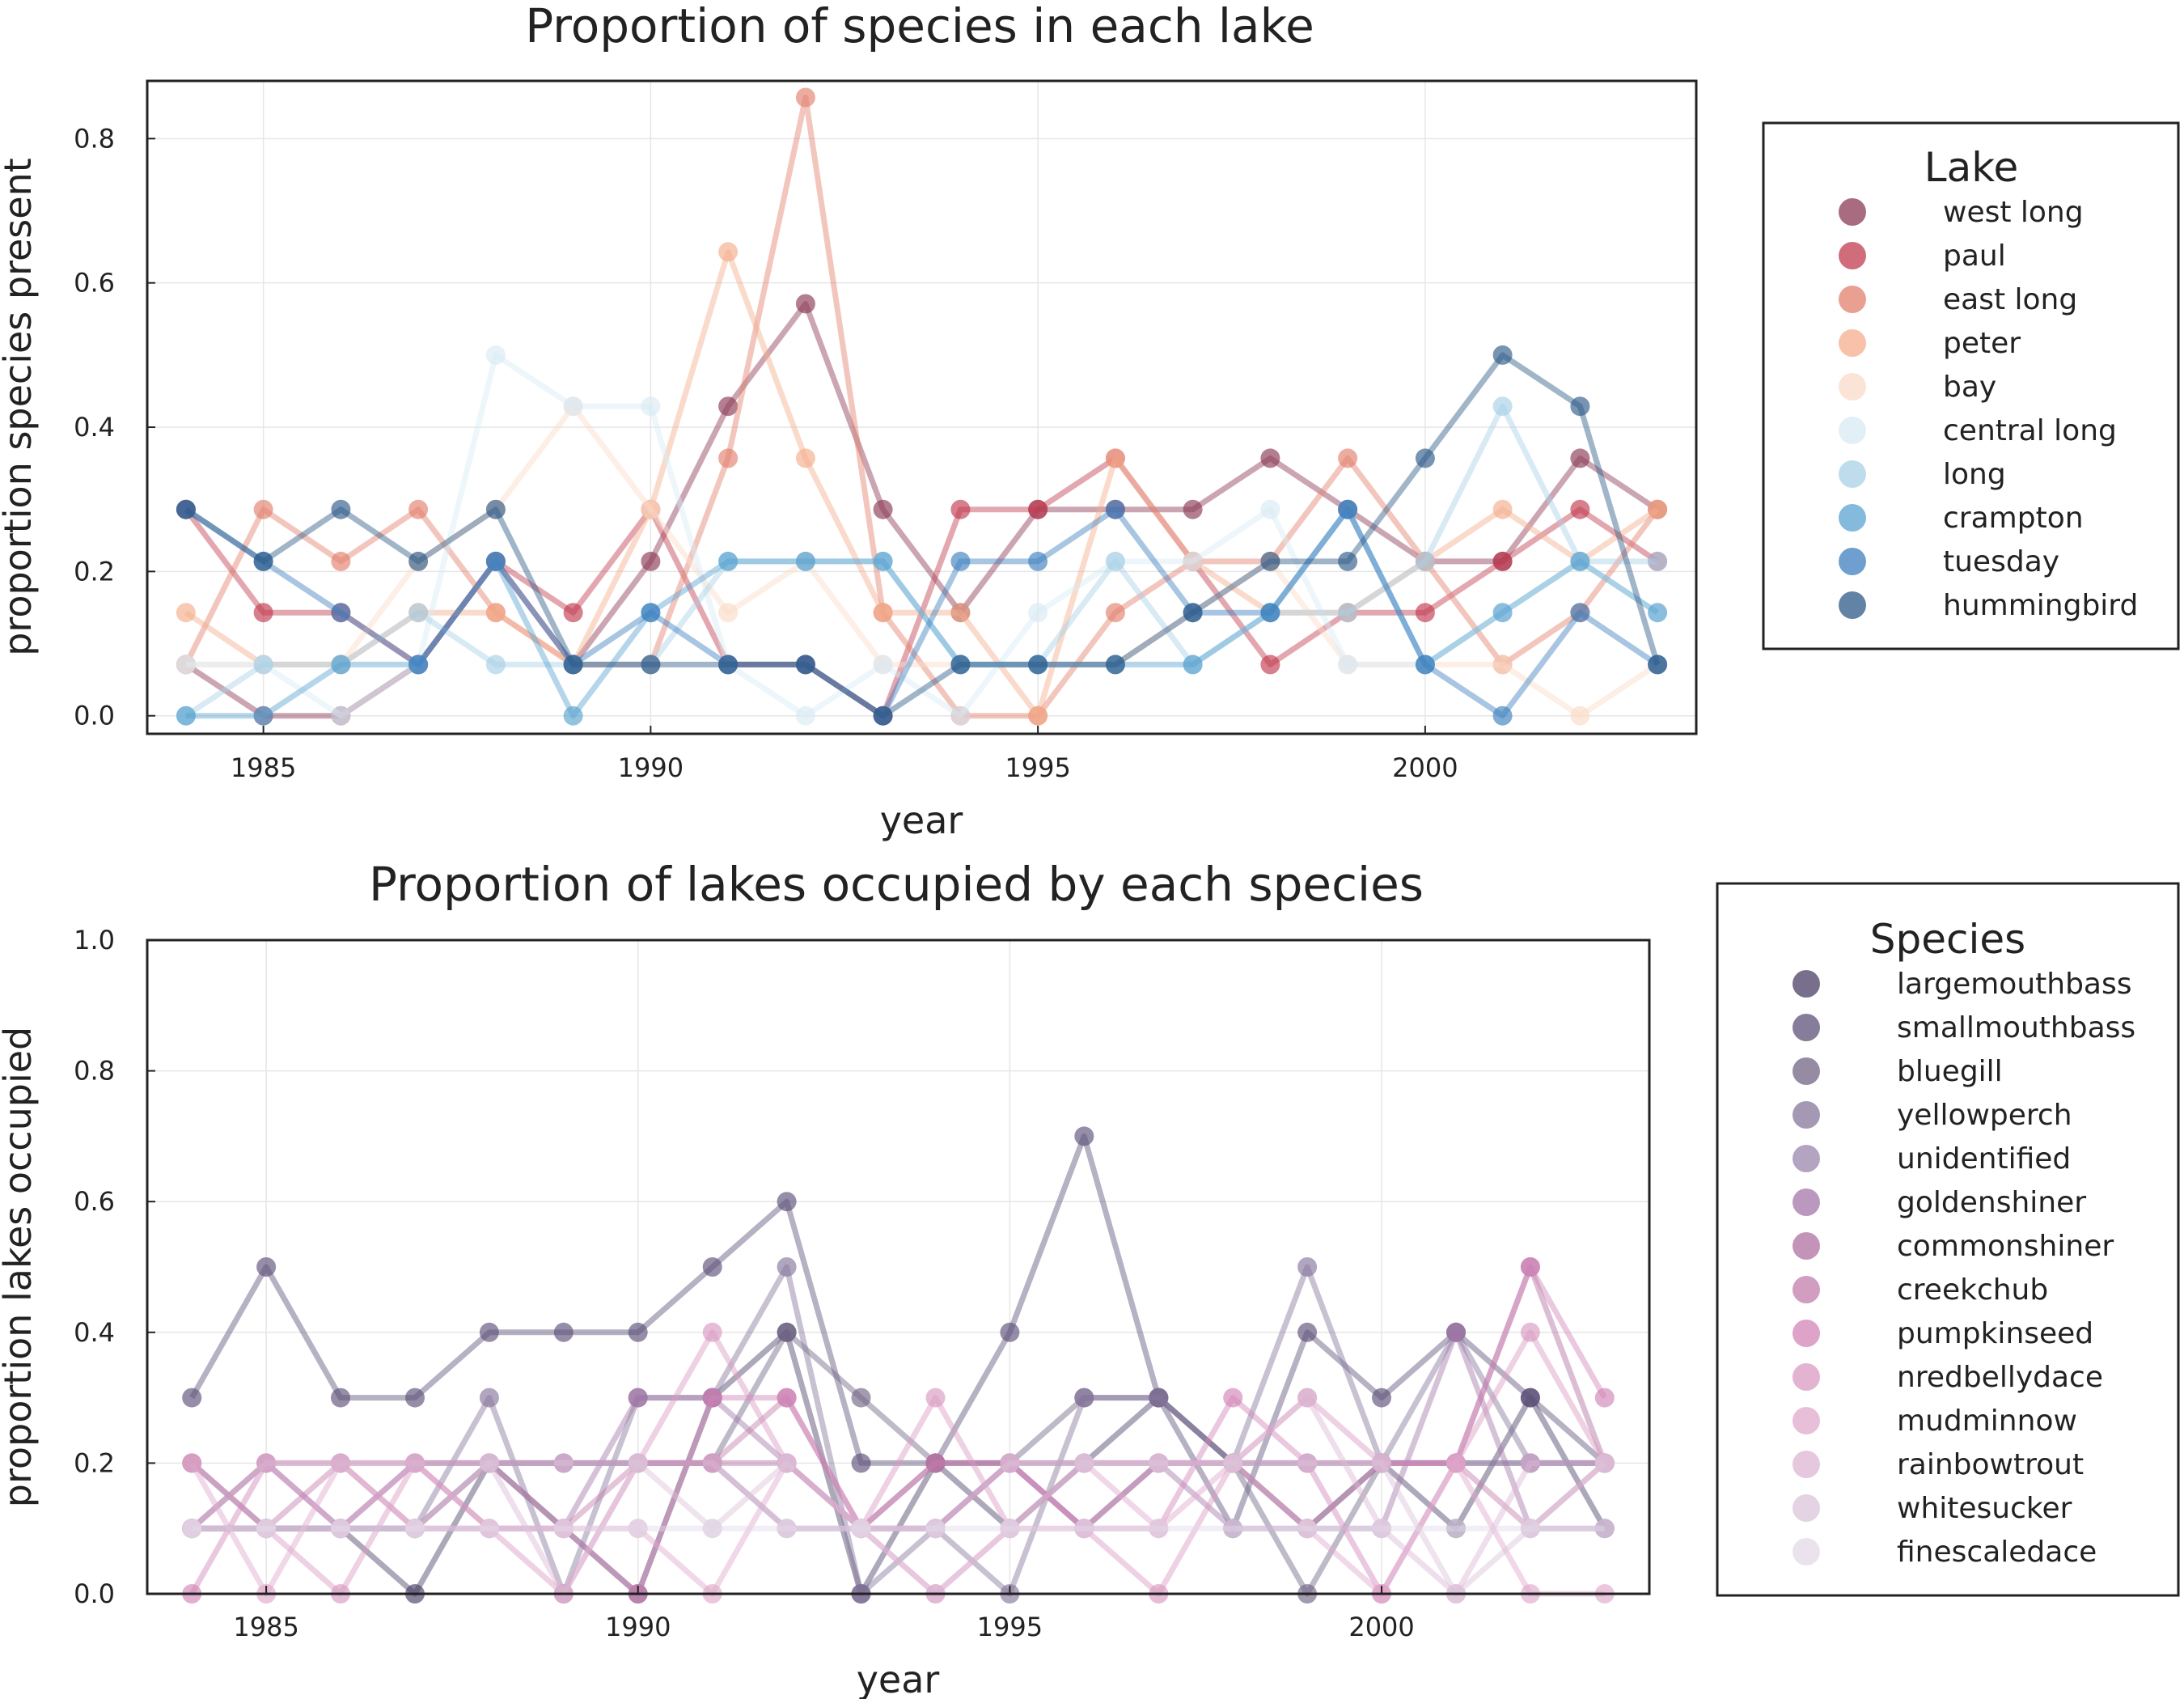 Image resolution: width=2184 pixels, height=1699 pixels. I want to click on x-tick-label: 1985, so click(263, 767).